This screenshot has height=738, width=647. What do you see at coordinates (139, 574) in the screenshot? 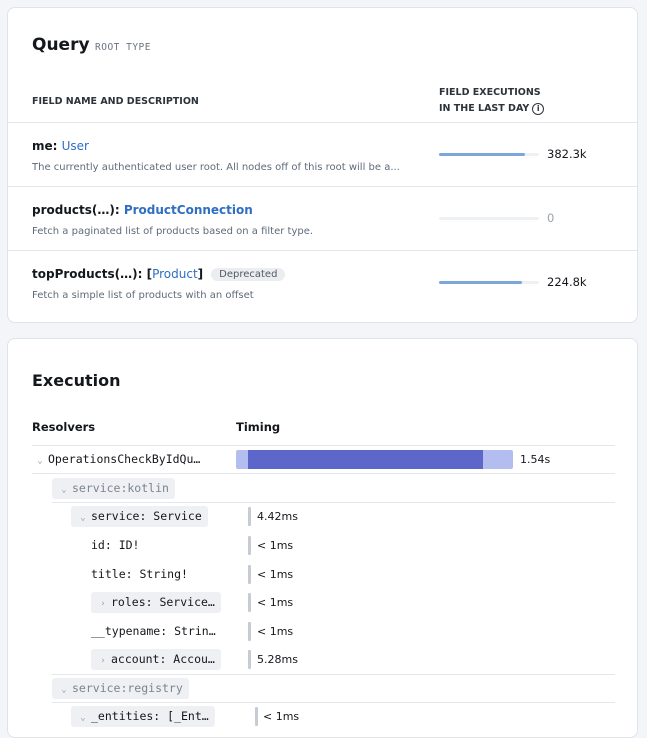
I see `trace-node-title: title: String!` at bounding box center [139, 574].